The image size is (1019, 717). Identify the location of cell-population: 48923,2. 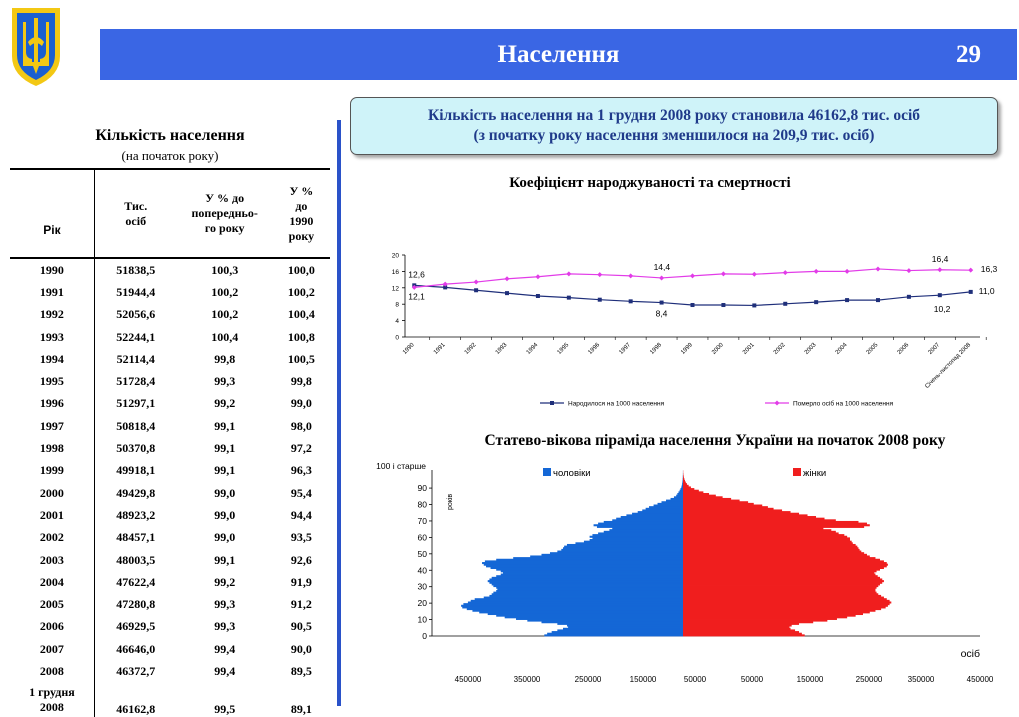
(135, 515).